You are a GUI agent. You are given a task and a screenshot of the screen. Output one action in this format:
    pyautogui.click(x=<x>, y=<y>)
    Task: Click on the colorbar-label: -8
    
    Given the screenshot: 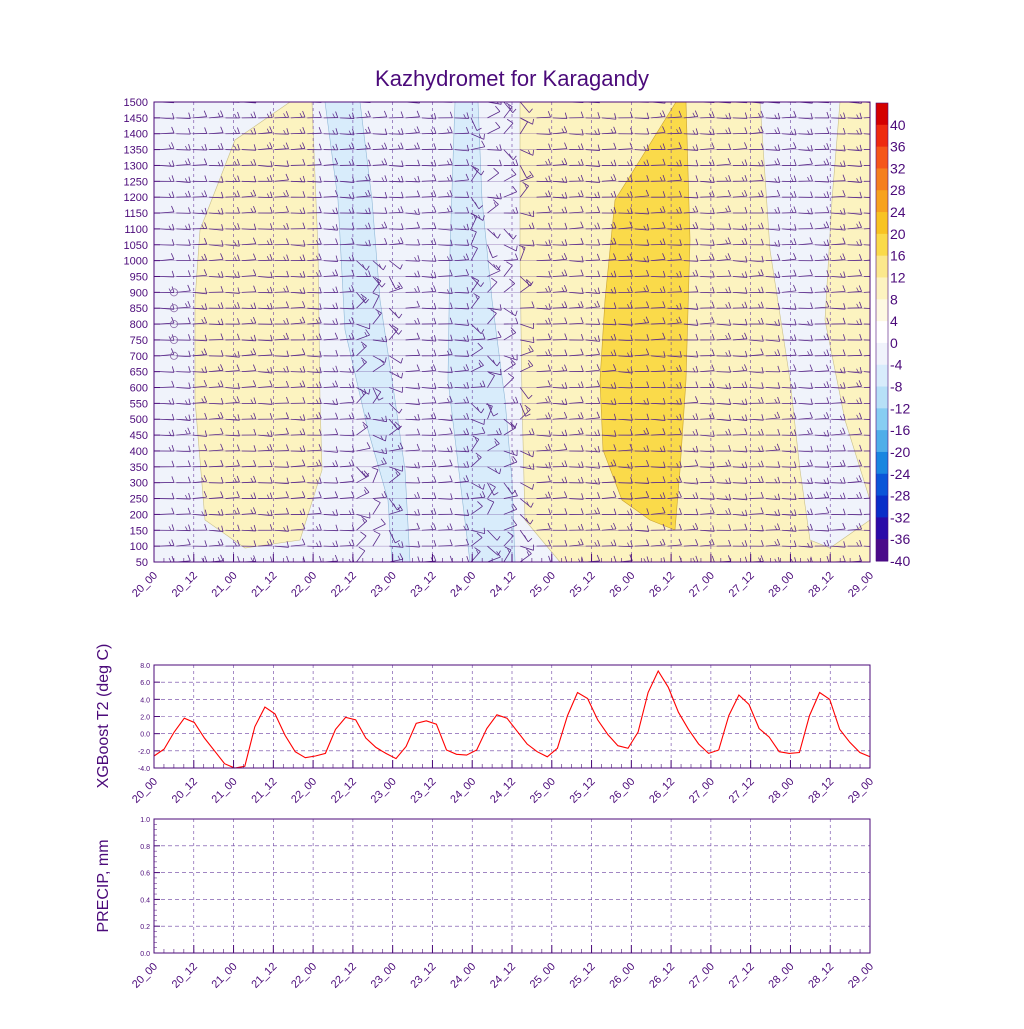 What is the action you would take?
    pyautogui.click(x=896, y=387)
    